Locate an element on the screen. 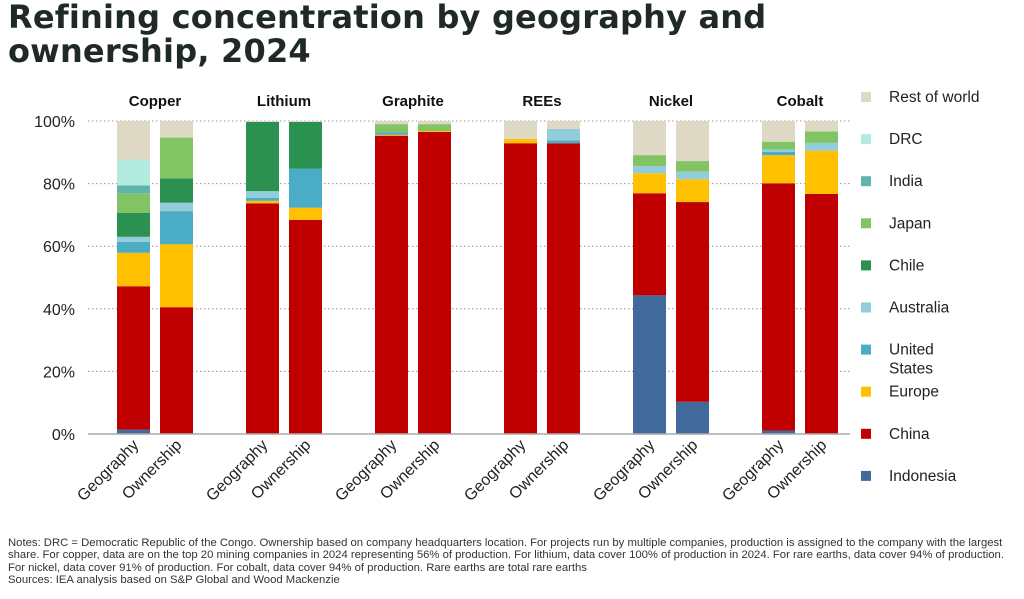  group-label: Lithium is located at coordinates (284, 101).